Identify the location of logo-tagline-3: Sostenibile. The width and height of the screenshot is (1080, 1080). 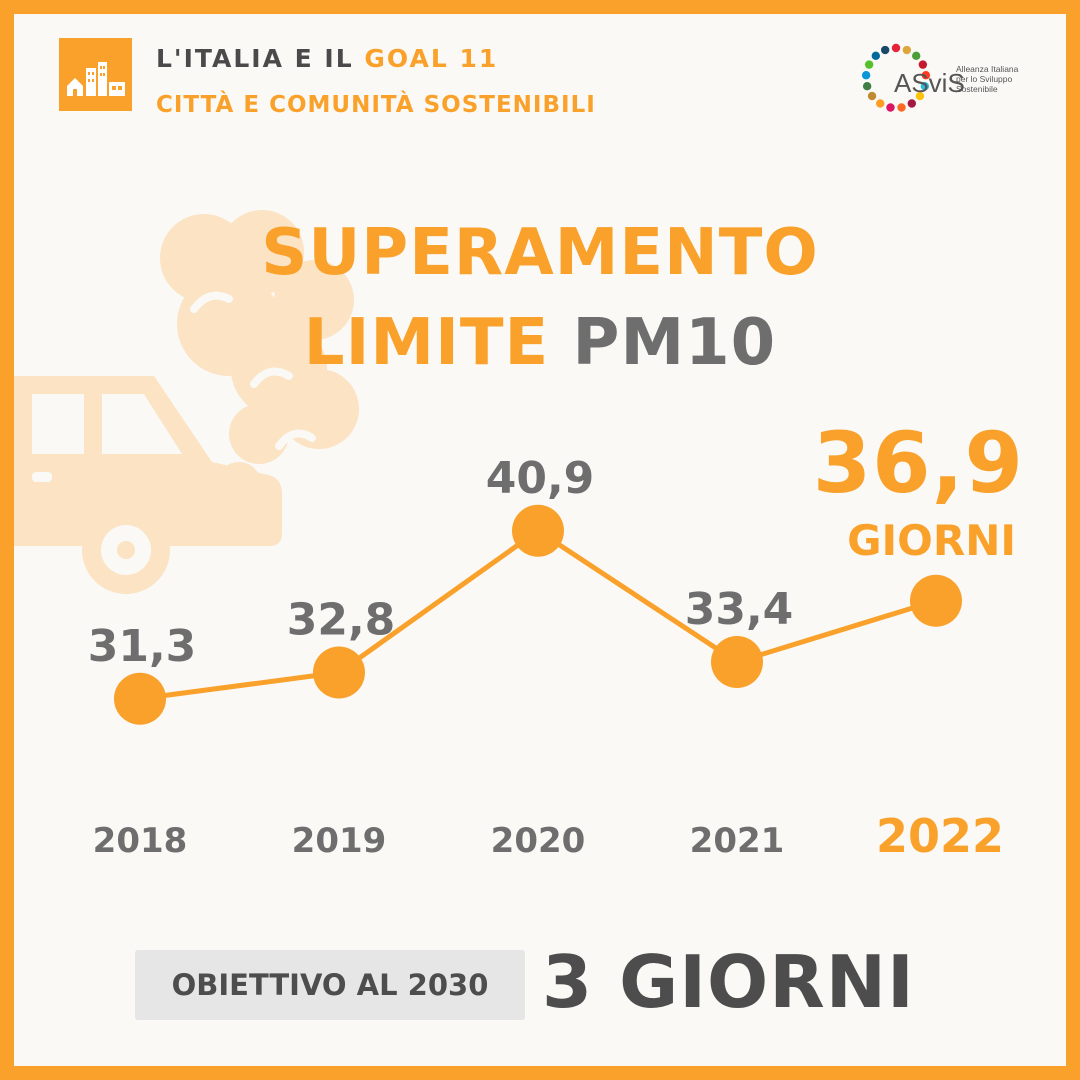
(977, 89).